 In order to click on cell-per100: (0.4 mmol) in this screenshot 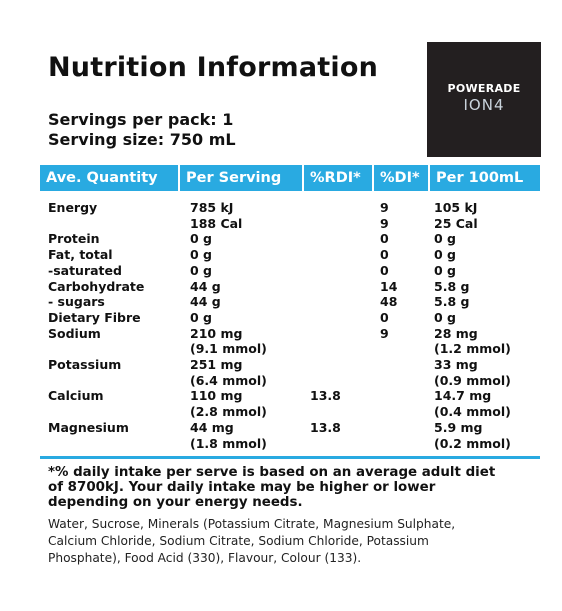, I will do `click(472, 412)`.